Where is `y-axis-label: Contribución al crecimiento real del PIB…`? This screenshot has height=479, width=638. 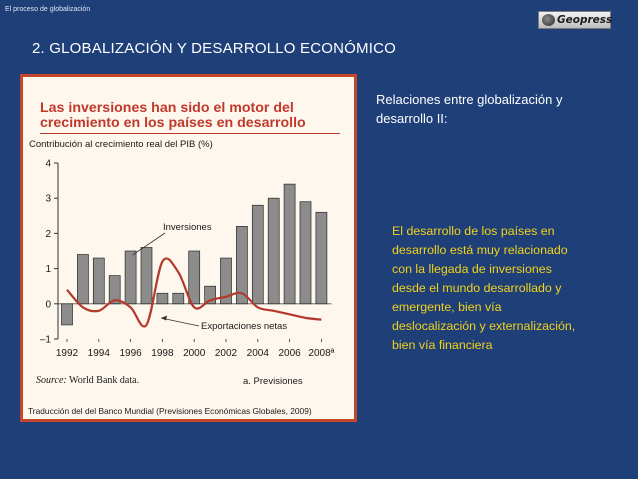
y-axis-label: Contribución al crecimiento real del PIB… is located at coordinates (121, 144).